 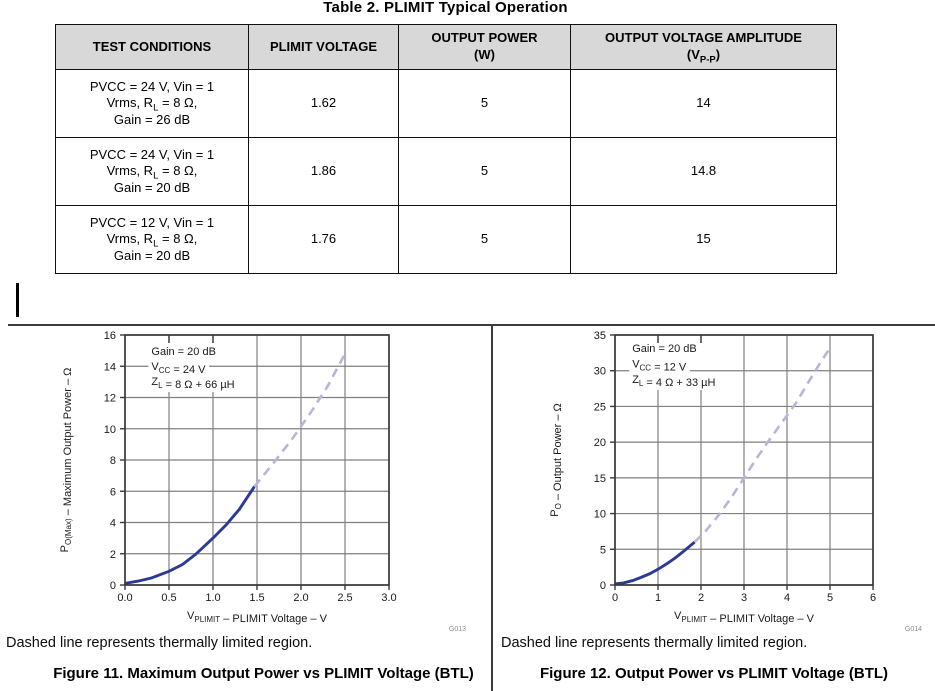 What do you see at coordinates (703, 103) in the screenshot?
I see `cell-output-voltage-amplitude: 14` at bounding box center [703, 103].